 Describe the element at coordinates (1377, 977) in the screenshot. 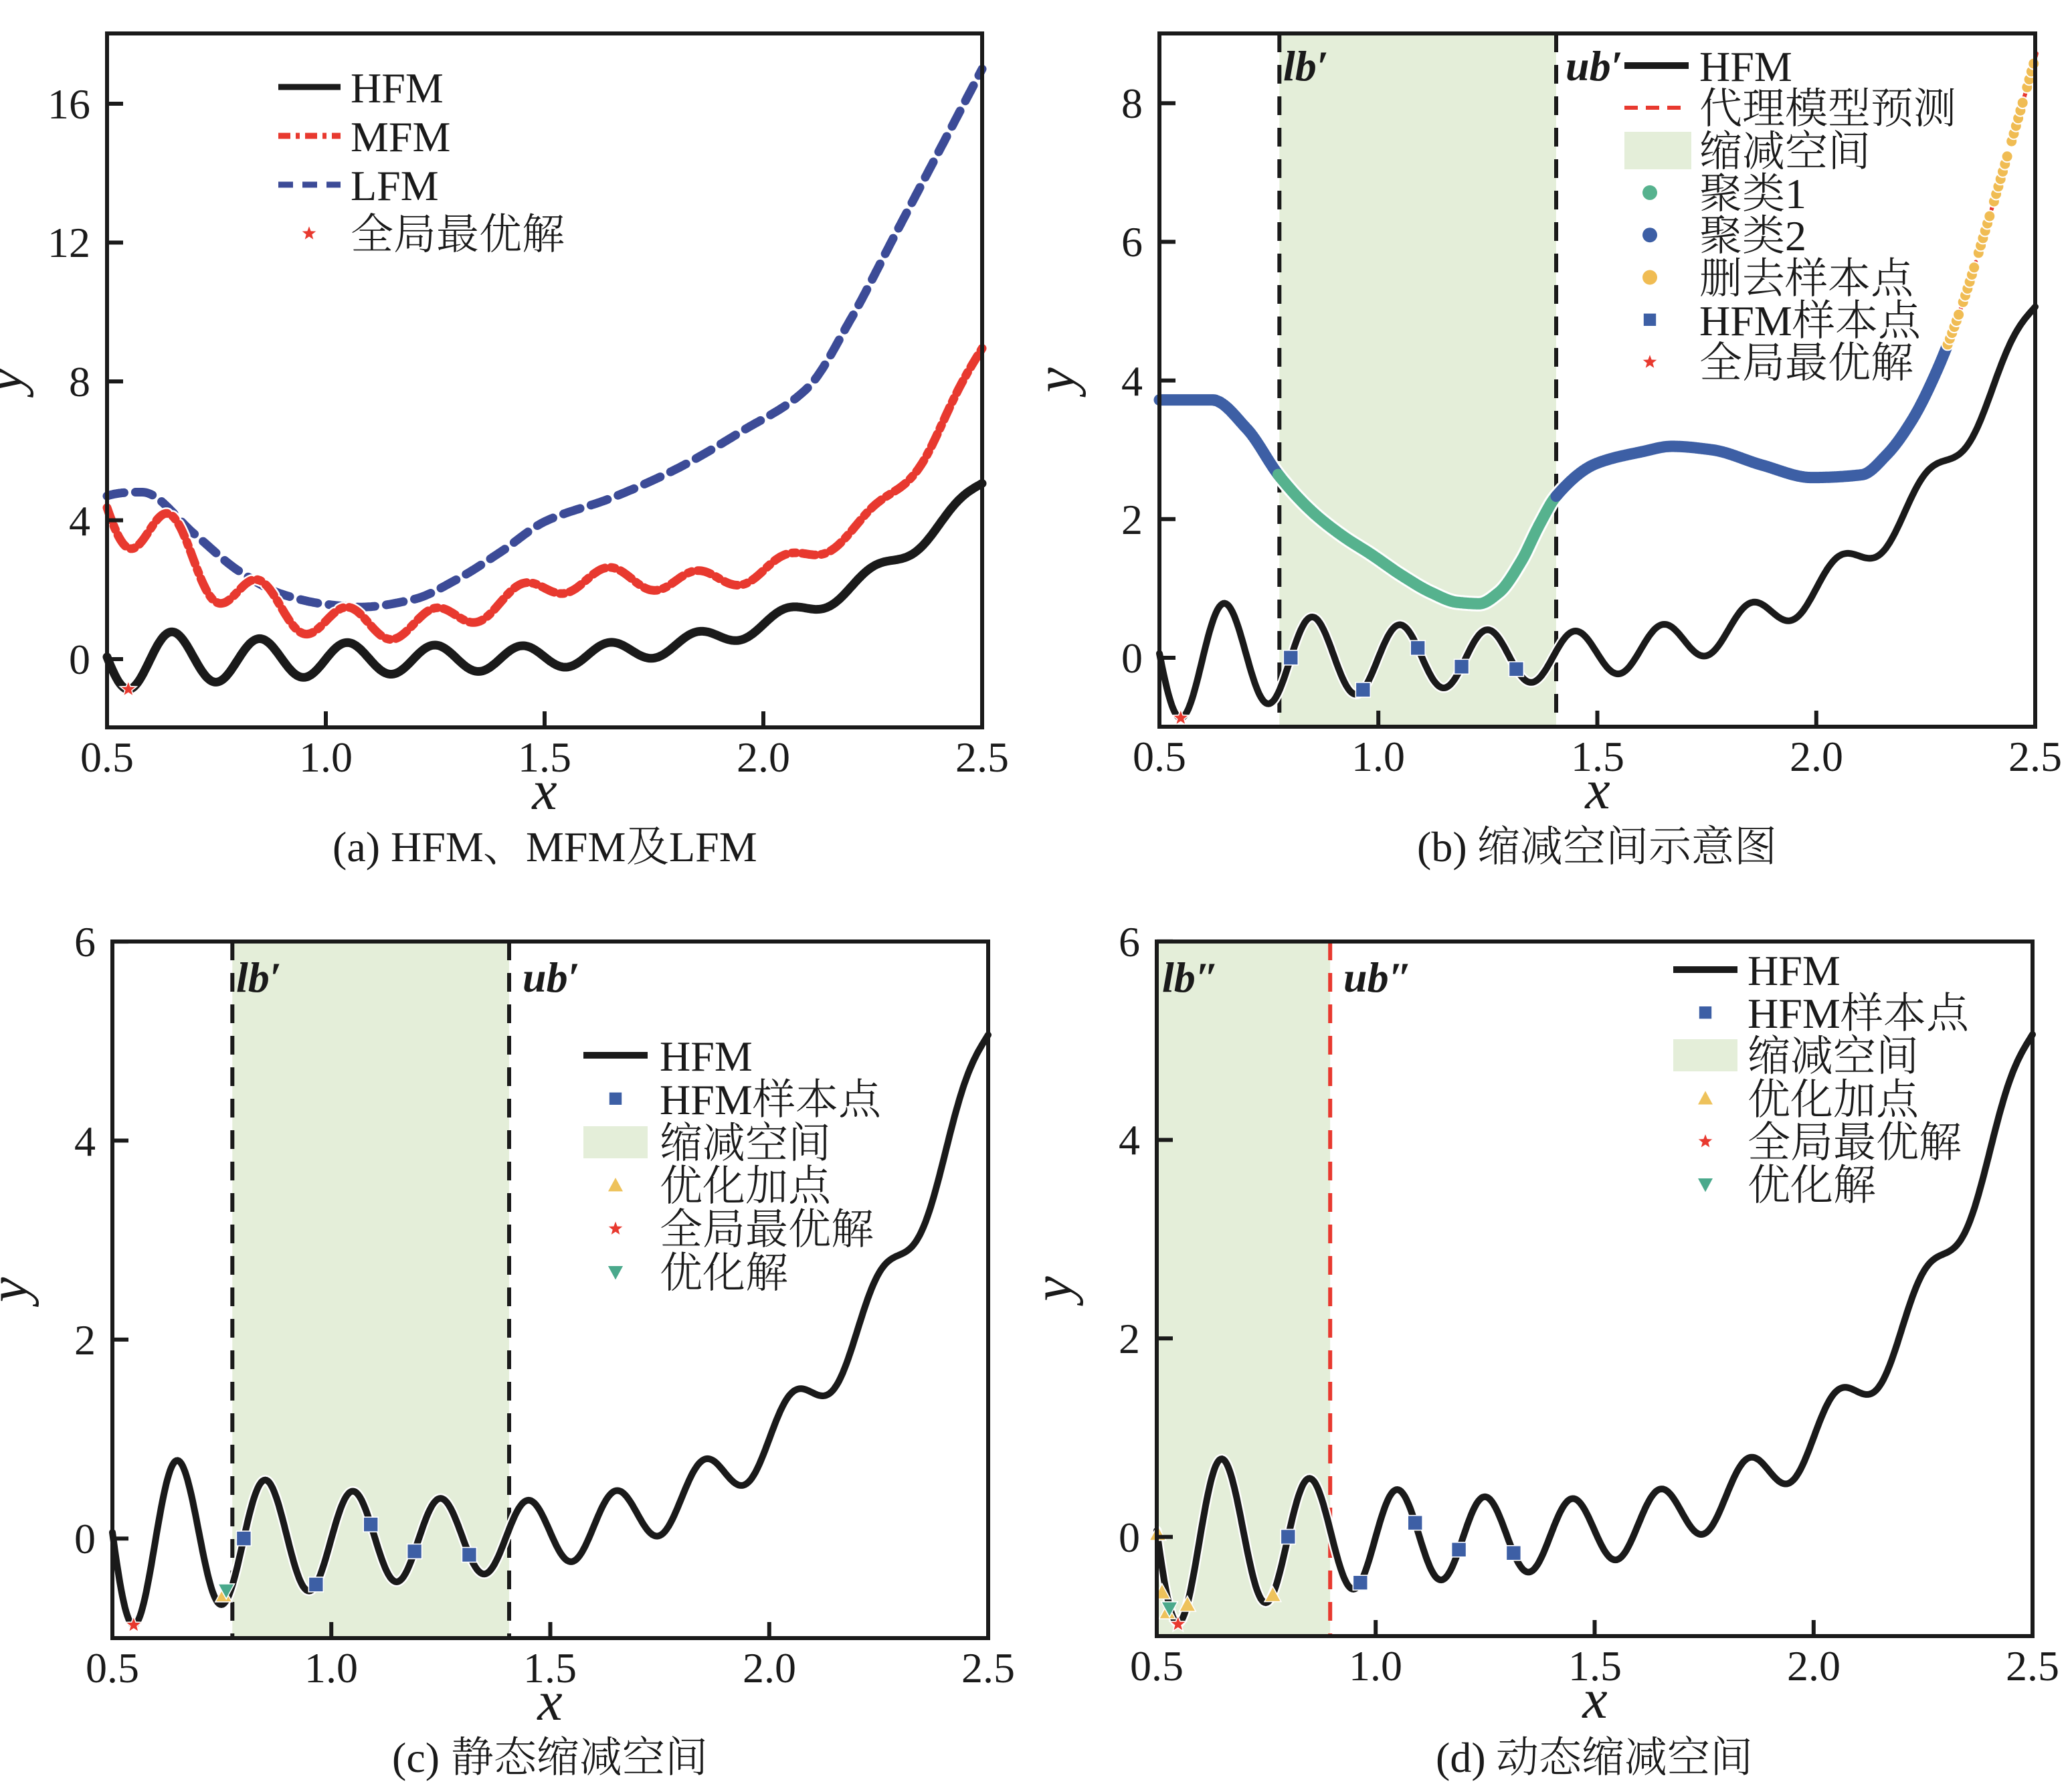

I see `svg-text: ub″` at that location.